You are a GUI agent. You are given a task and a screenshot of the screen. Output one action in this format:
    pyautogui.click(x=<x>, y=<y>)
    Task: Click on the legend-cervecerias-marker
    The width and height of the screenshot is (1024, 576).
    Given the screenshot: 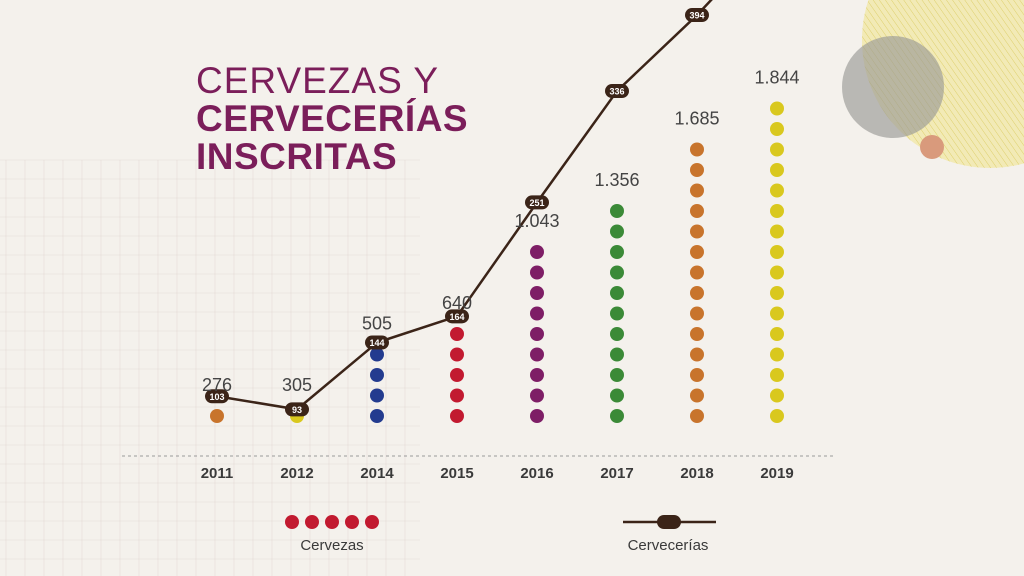 What is the action you would take?
    pyautogui.click(x=669, y=522)
    